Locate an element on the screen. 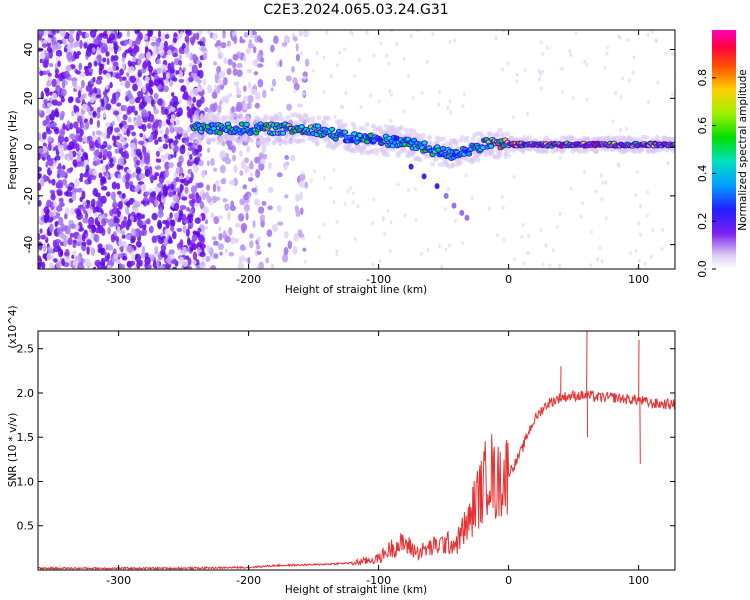  colorbar-tick-label-2: 0.4 is located at coordinates (702, 174).